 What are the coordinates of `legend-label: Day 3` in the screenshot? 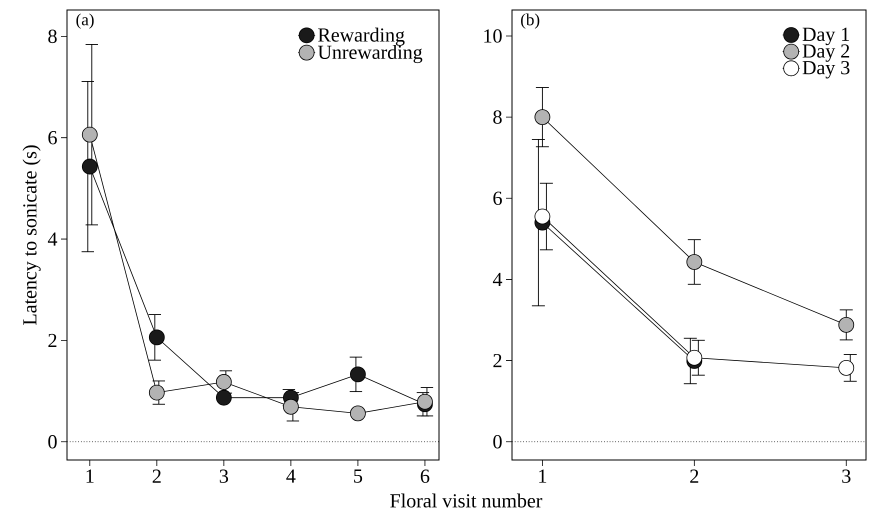 It's located at (826, 69).